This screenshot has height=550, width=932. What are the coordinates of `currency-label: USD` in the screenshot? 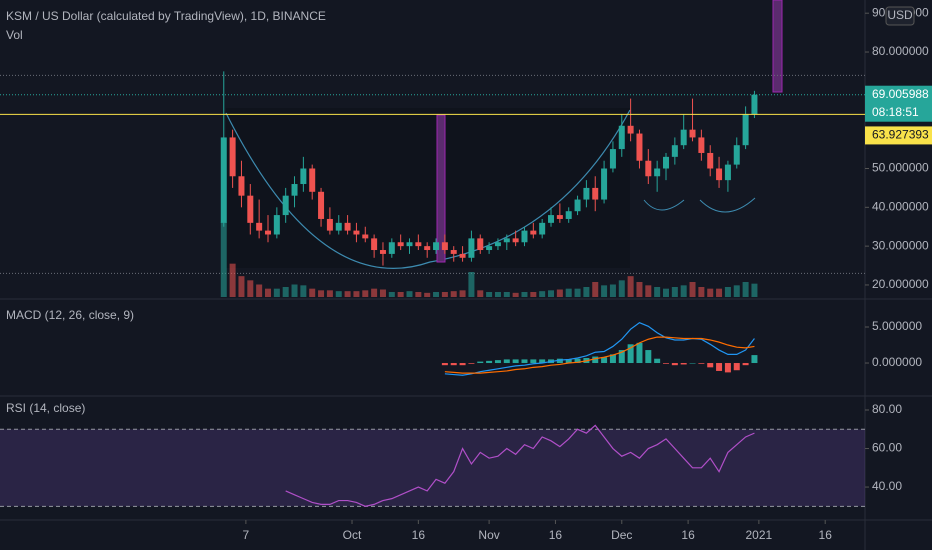 It's located at (900, 15).